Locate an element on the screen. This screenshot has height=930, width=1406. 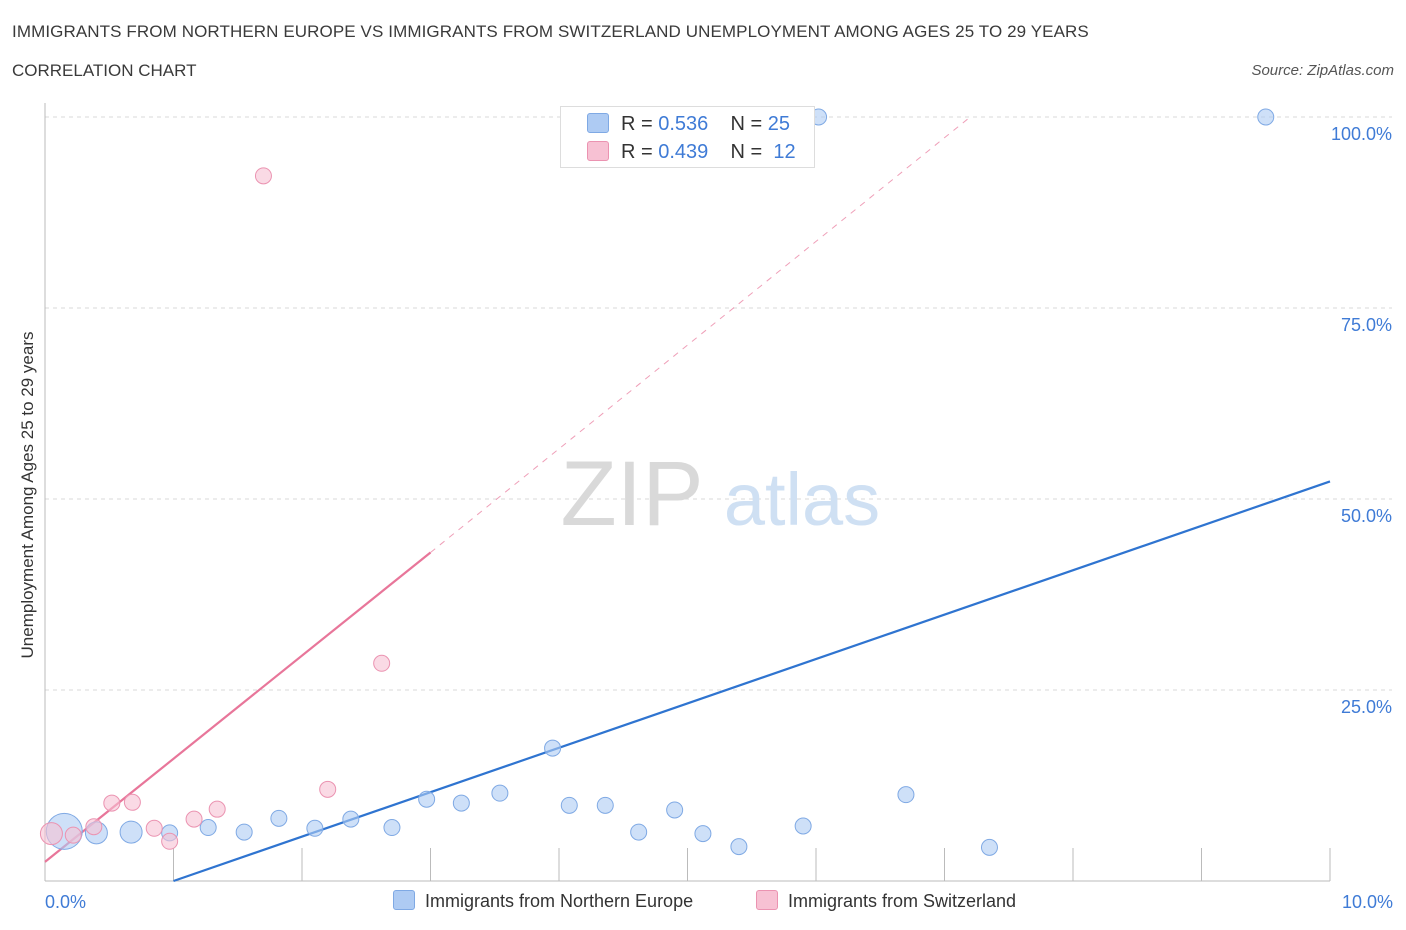
source-label: Source: ZipAtlas.com is located at coordinates (1322, 70).